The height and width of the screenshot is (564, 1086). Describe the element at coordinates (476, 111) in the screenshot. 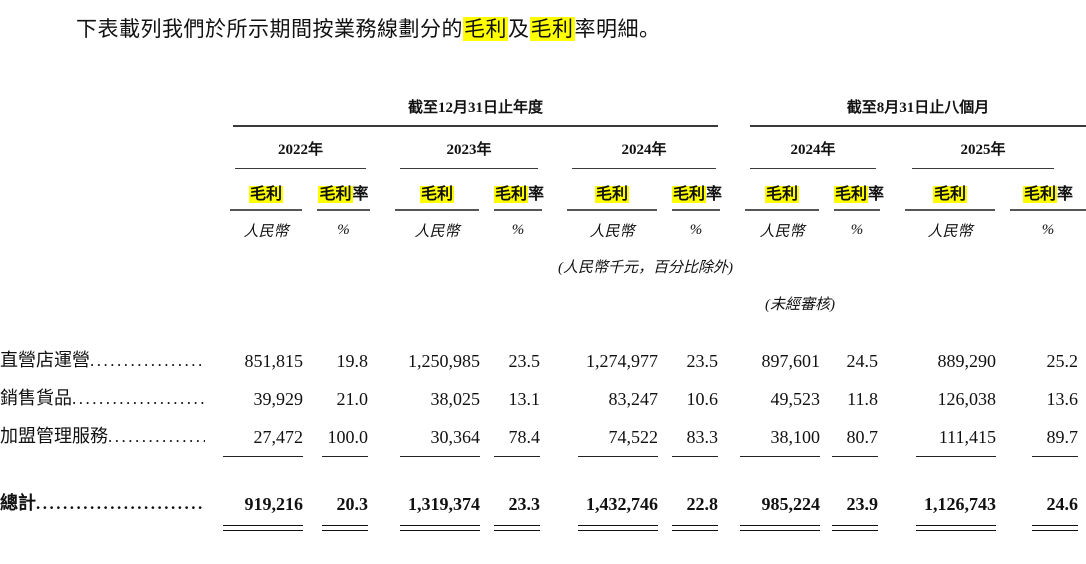

I see `period-group-annual-label: 截至12月31日止年度` at that location.